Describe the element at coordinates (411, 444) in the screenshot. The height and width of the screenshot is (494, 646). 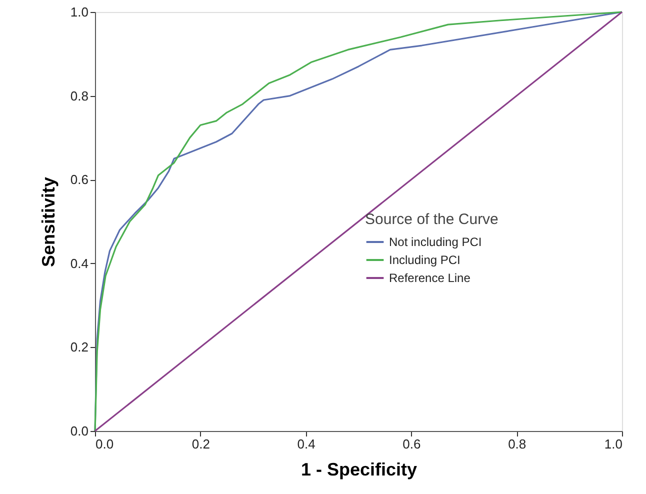
I see `x-tick-label: 0.6` at that location.